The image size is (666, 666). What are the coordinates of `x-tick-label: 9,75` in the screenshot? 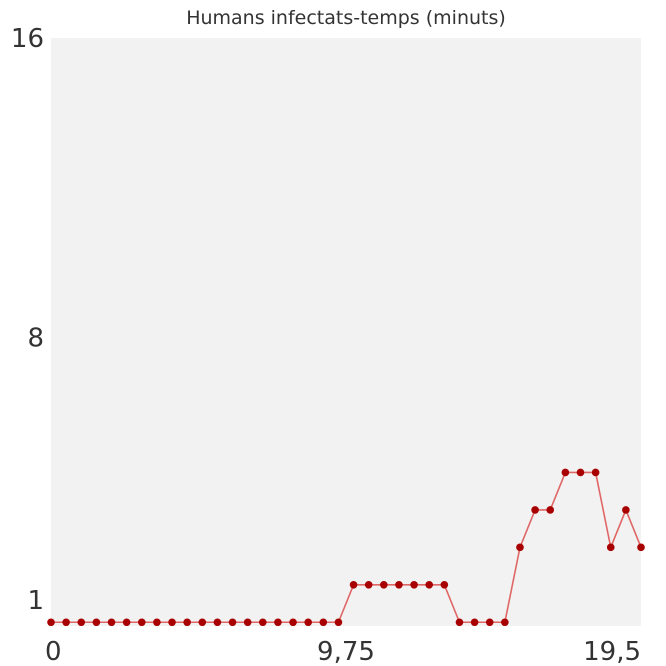 It's located at (346, 651).